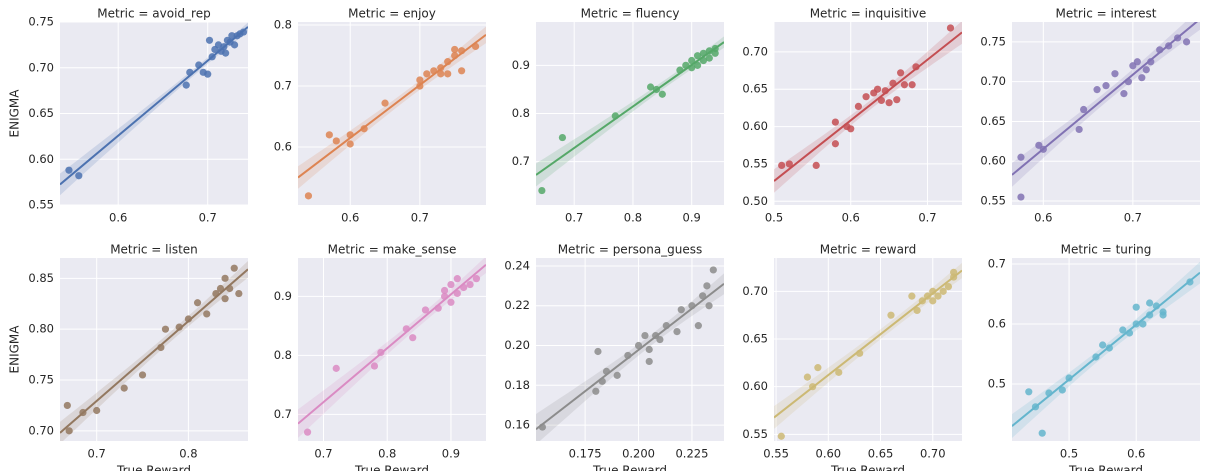 The height and width of the screenshot is (475, 1205). Describe the element at coordinates (392, 250) in the screenshot. I see `facet-title: Metric = make_sense` at that location.